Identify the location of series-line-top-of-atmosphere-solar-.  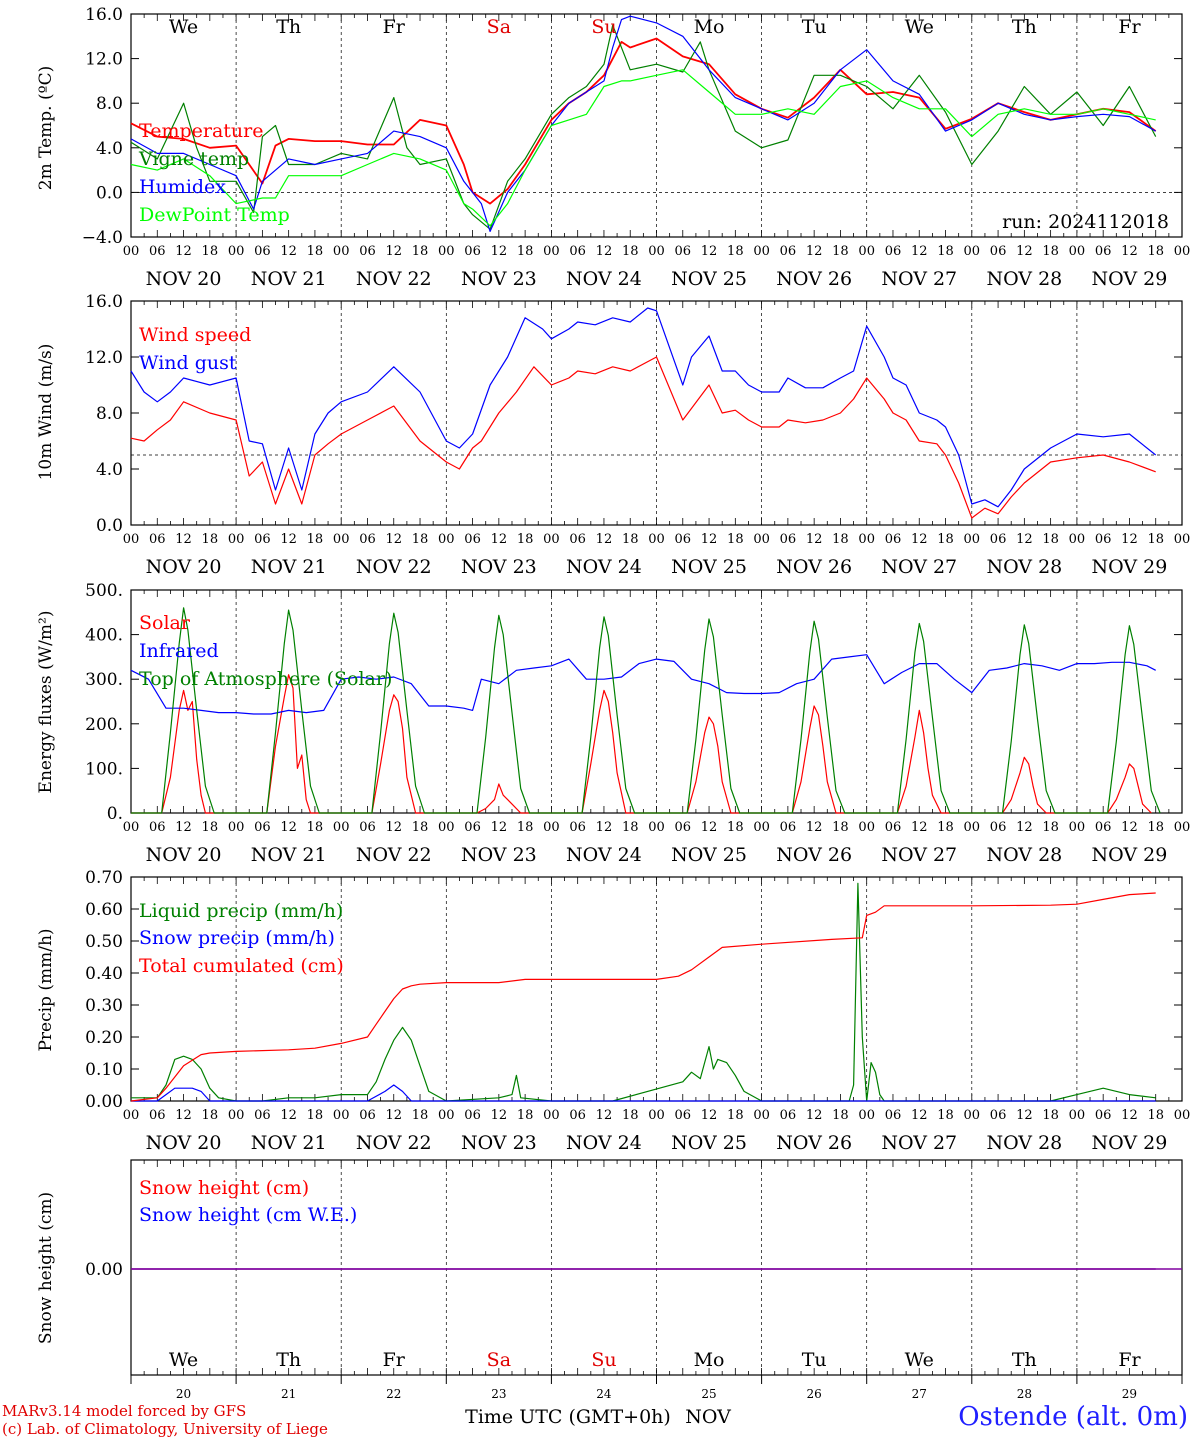
(646, 710).